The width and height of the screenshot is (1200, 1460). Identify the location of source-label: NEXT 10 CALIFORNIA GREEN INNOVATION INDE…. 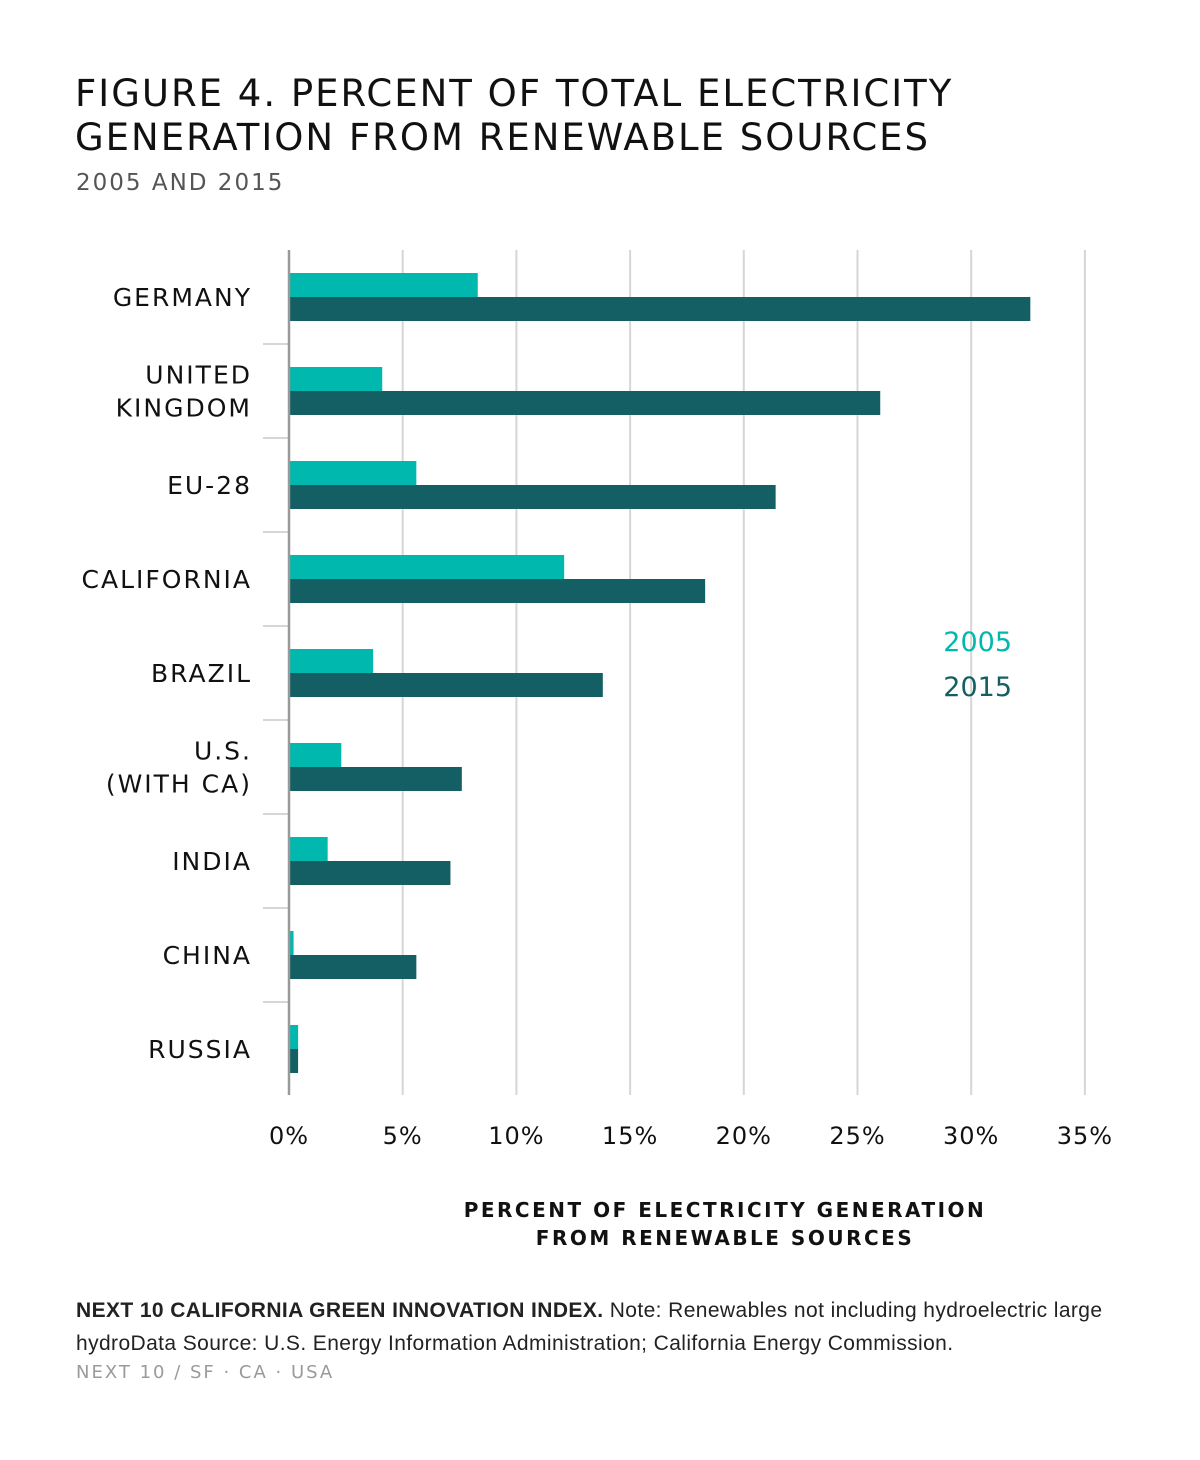
(340, 1310).